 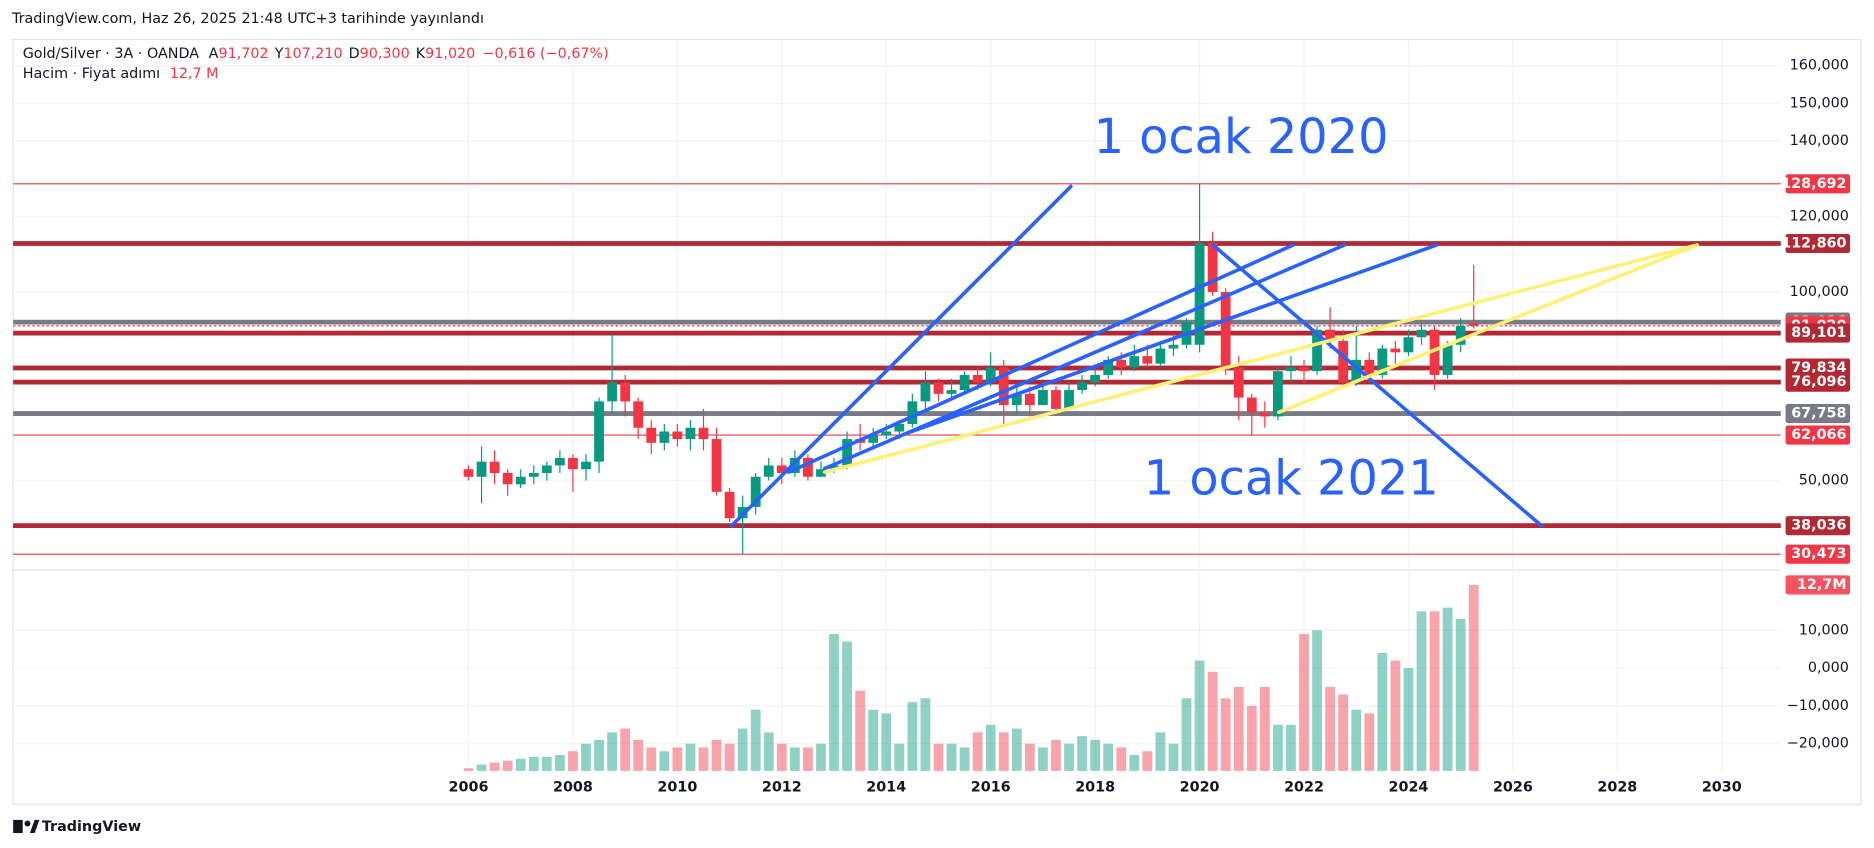 What do you see at coordinates (886, 788) in the screenshot?
I see `x-tick-label: 2014` at bounding box center [886, 788].